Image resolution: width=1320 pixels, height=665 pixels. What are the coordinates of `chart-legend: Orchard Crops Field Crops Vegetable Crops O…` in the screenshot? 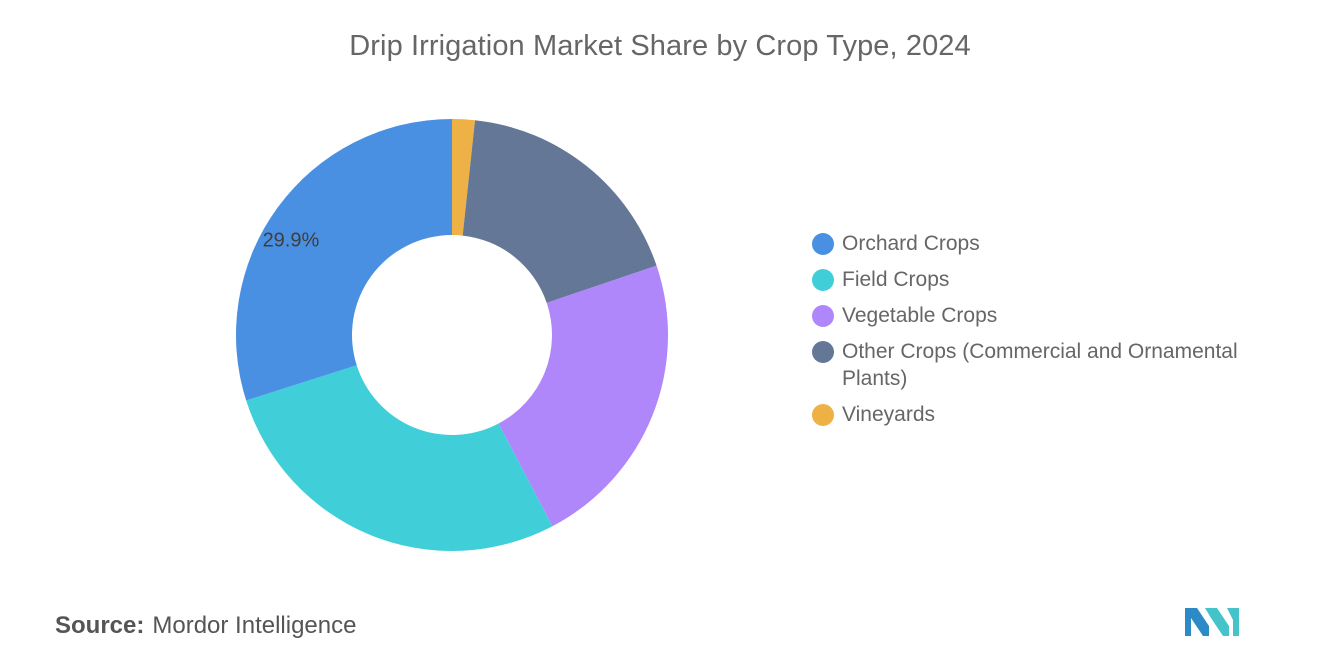 It's located at (1052, 333).